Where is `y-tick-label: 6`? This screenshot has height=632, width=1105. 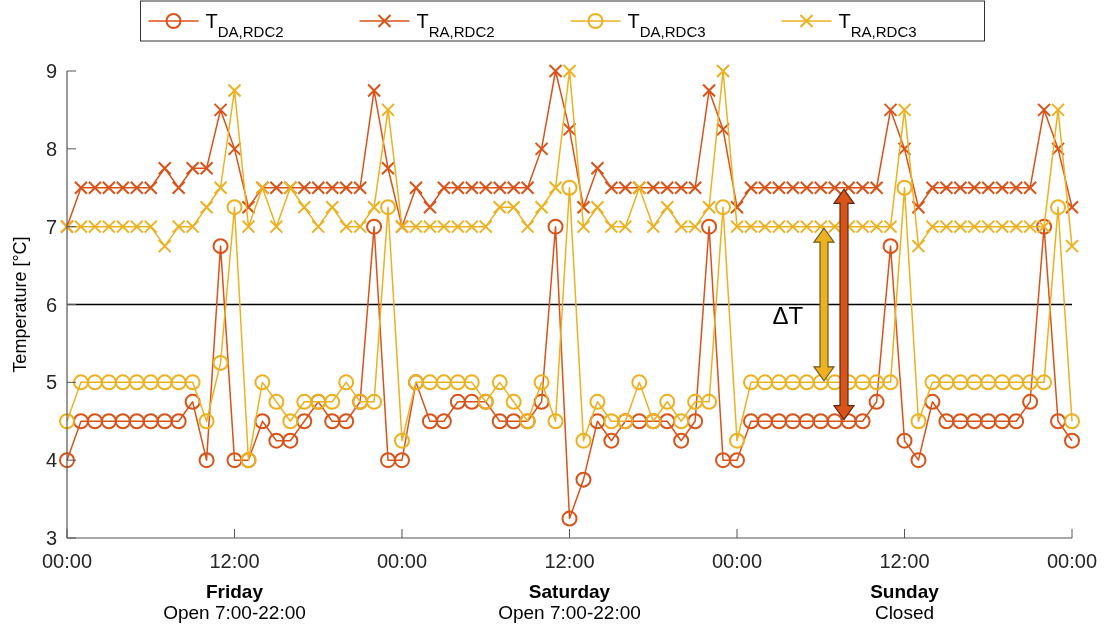
y-tick-label: 6 is located at coordinates (51, 304).